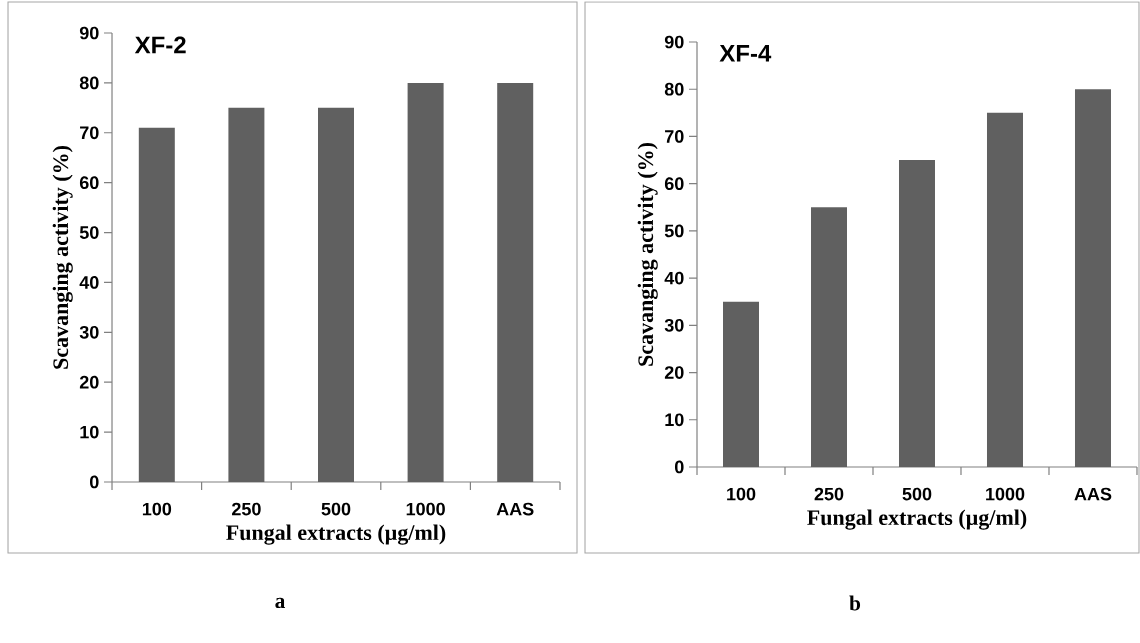 The image size is (1140, 643). Describe the element at coordinates (280, 603) in the screenshot. I see `text: a` at that location.